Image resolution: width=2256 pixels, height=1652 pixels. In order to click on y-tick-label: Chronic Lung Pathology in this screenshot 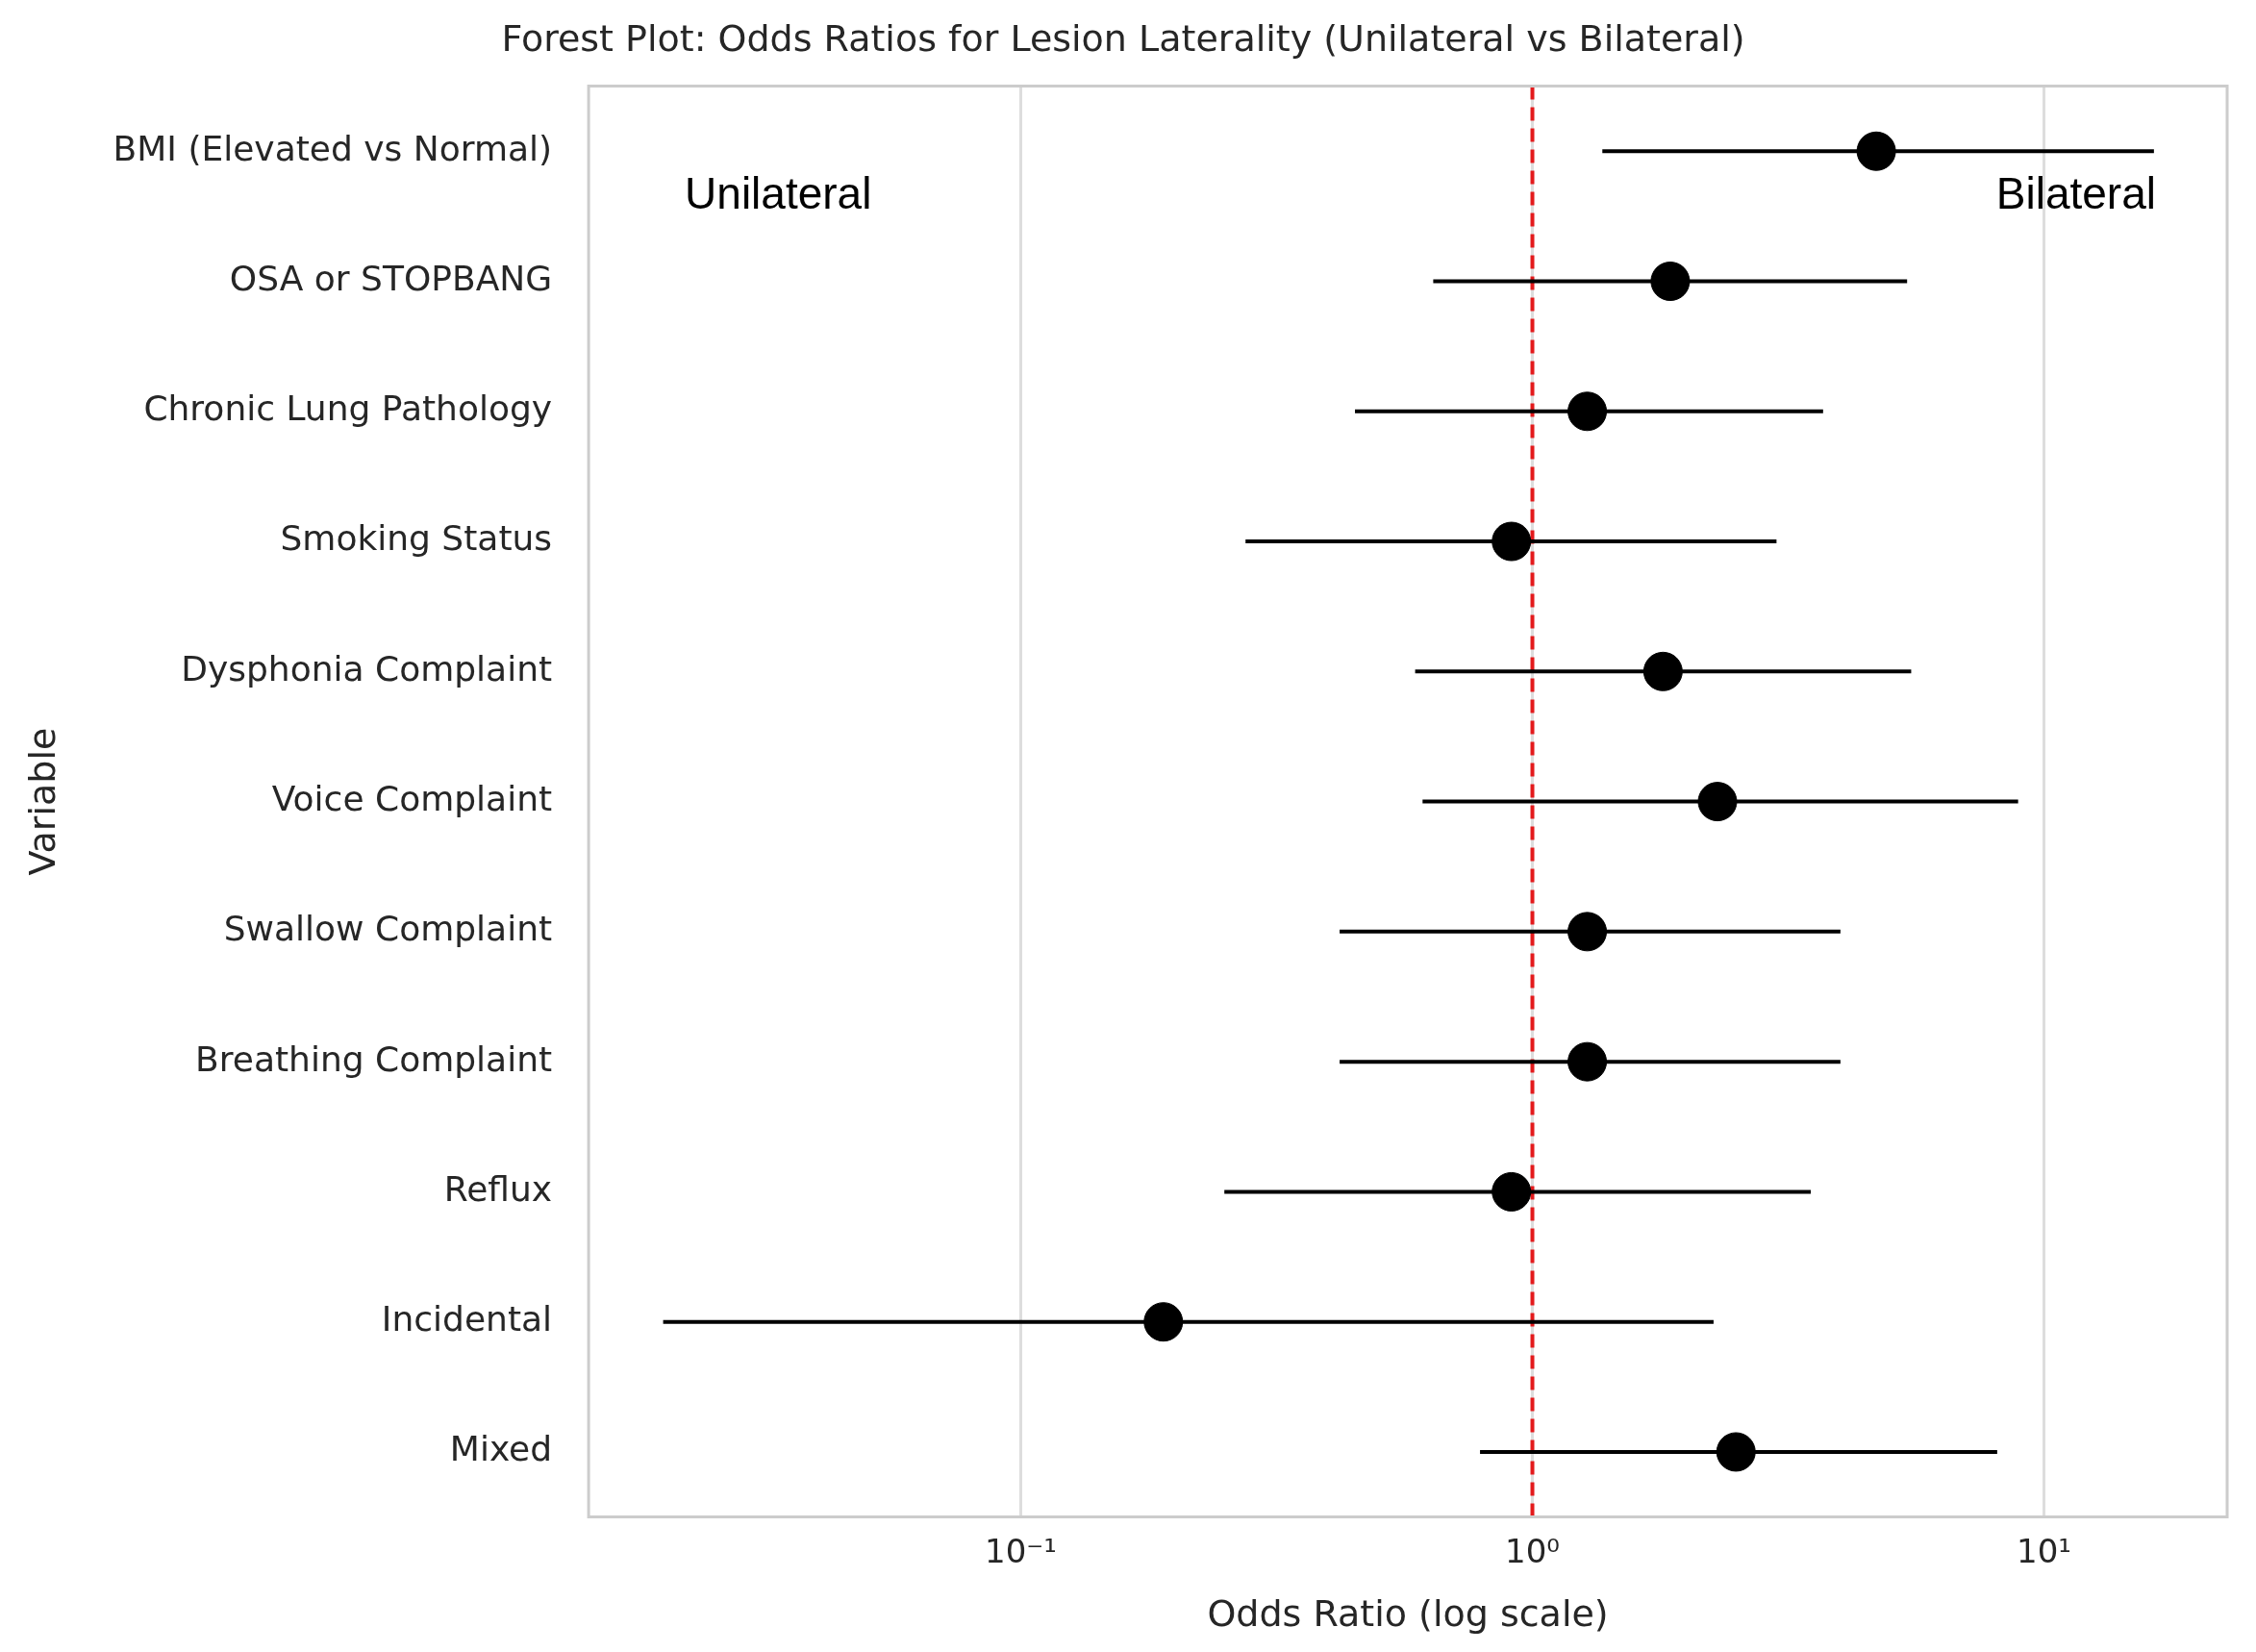, I will do `click(348, 408)`.